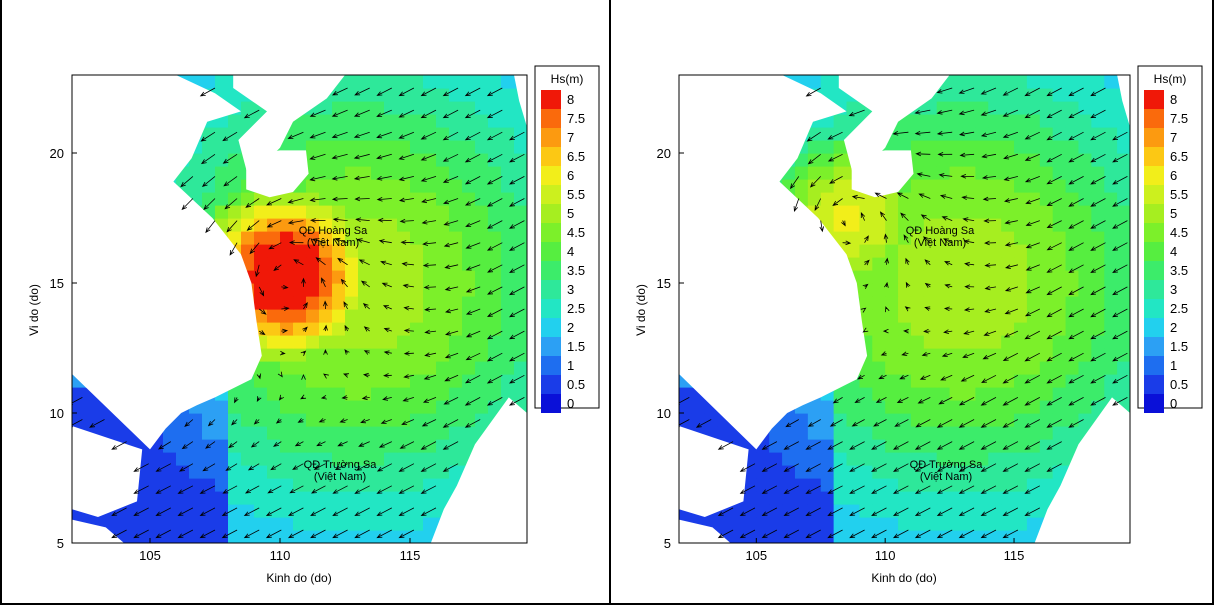 This screenshot has height=607, width=1214. I want to click on legend-swatch, so click(1154, 327).